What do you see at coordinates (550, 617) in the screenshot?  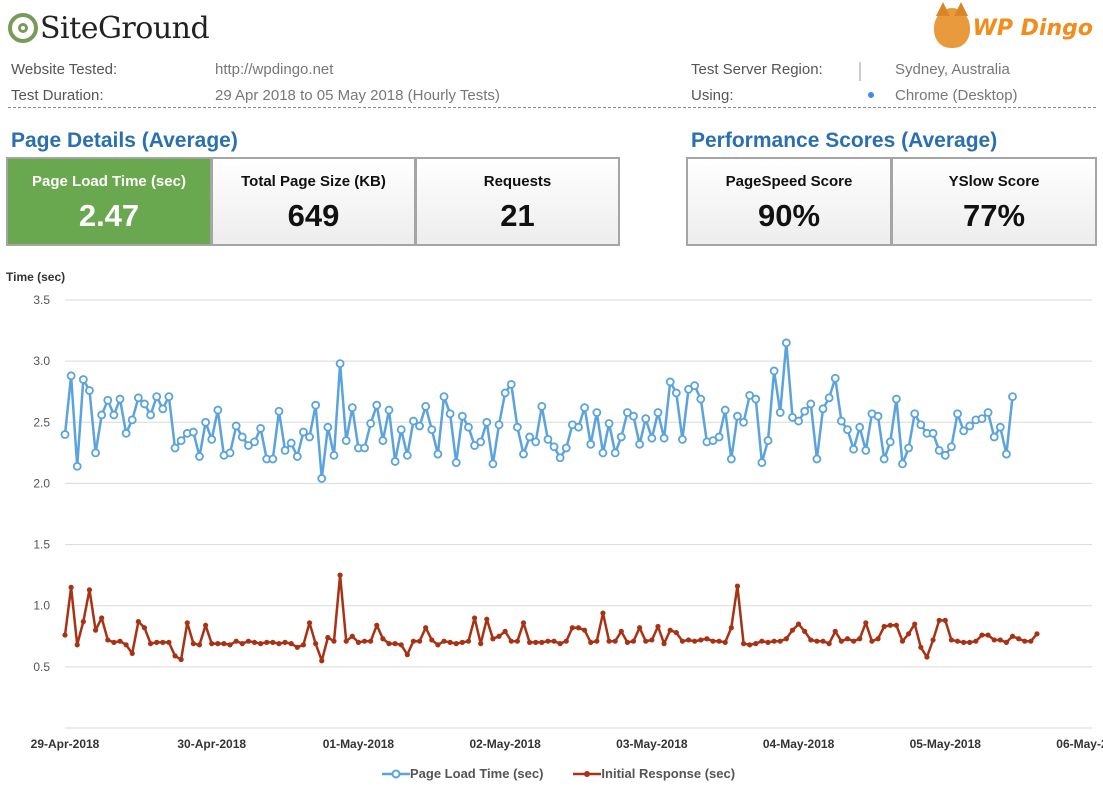 I see `series-line` at bounding box center [550, 617].